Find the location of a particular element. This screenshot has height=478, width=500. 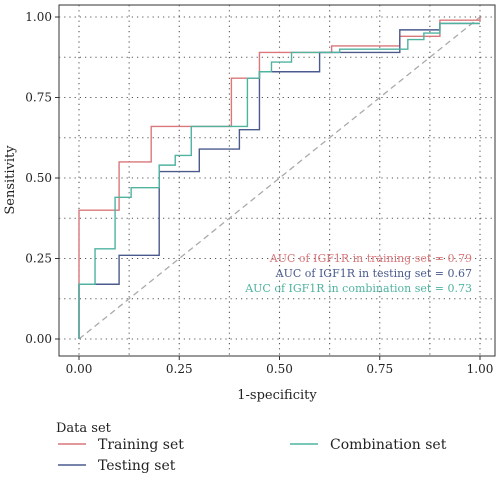

auc-annotation: AUC of IGF1R in combination set = 0.73 is located at coordinates (358, 288).